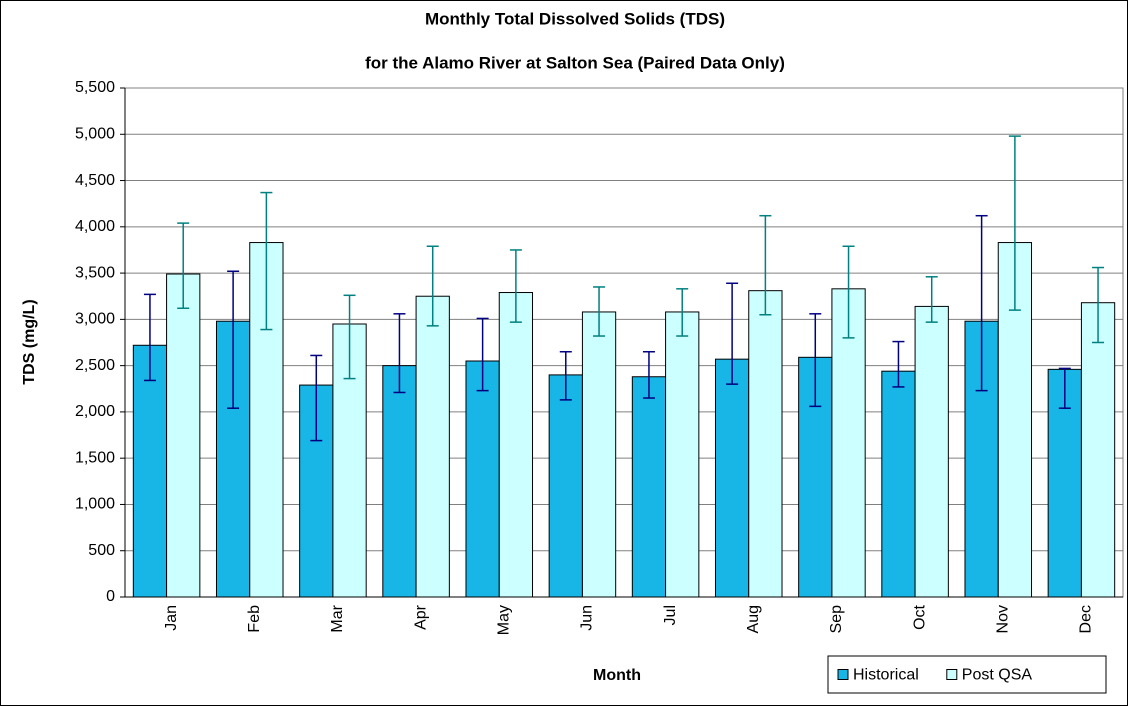 This screenshot has height=706, width=1128. I want to click on y-tick-label: 3,000, so click(95, 319).